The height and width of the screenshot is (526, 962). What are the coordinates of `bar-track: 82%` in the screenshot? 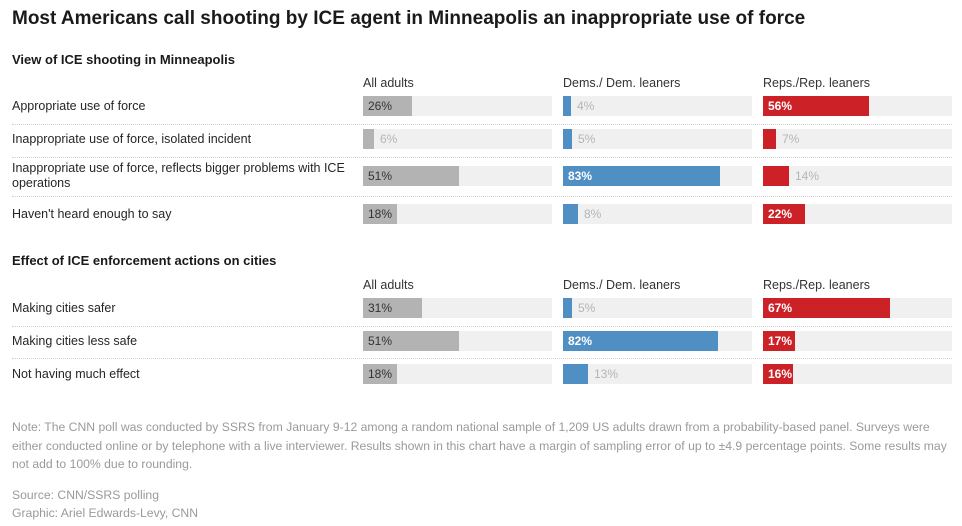 It's located at (657, 341).